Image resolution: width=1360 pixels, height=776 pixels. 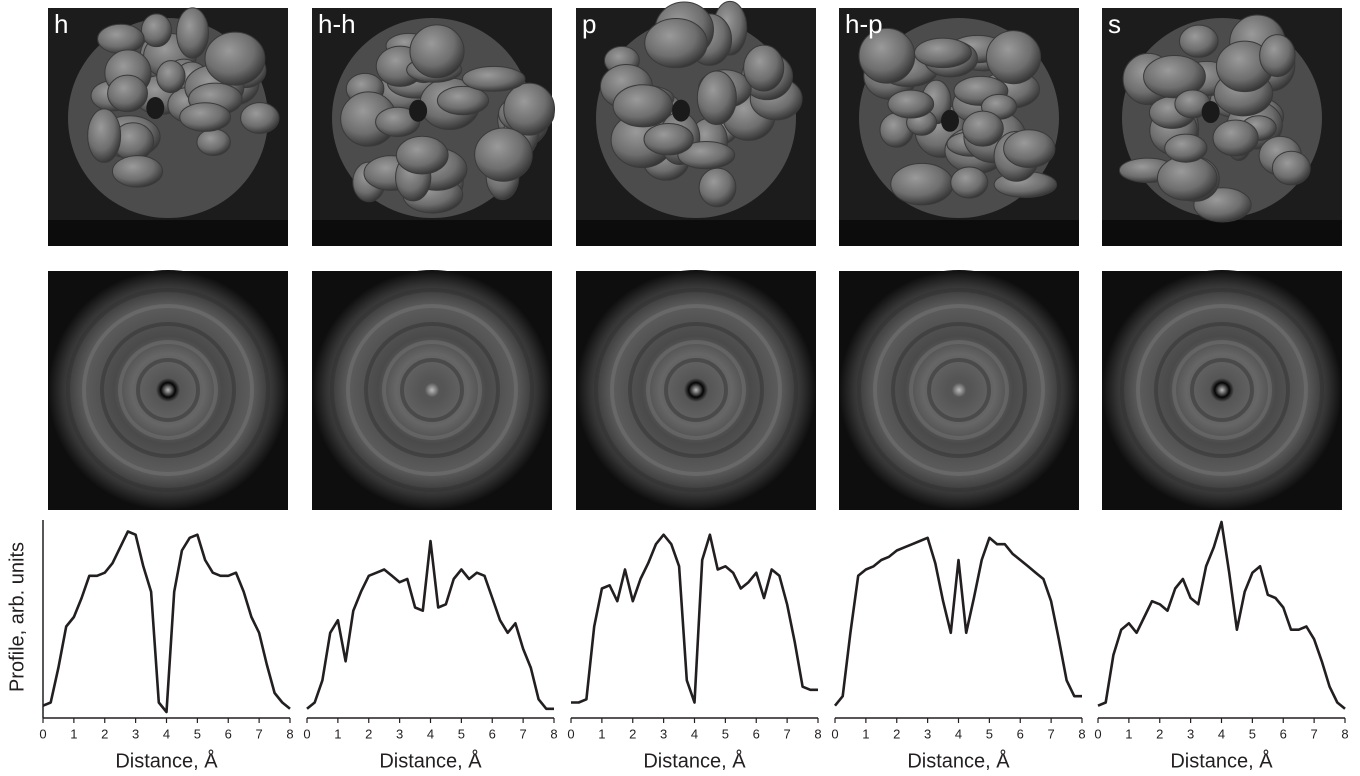 I want to click on panel-label: h, so click(x=61, y=24).